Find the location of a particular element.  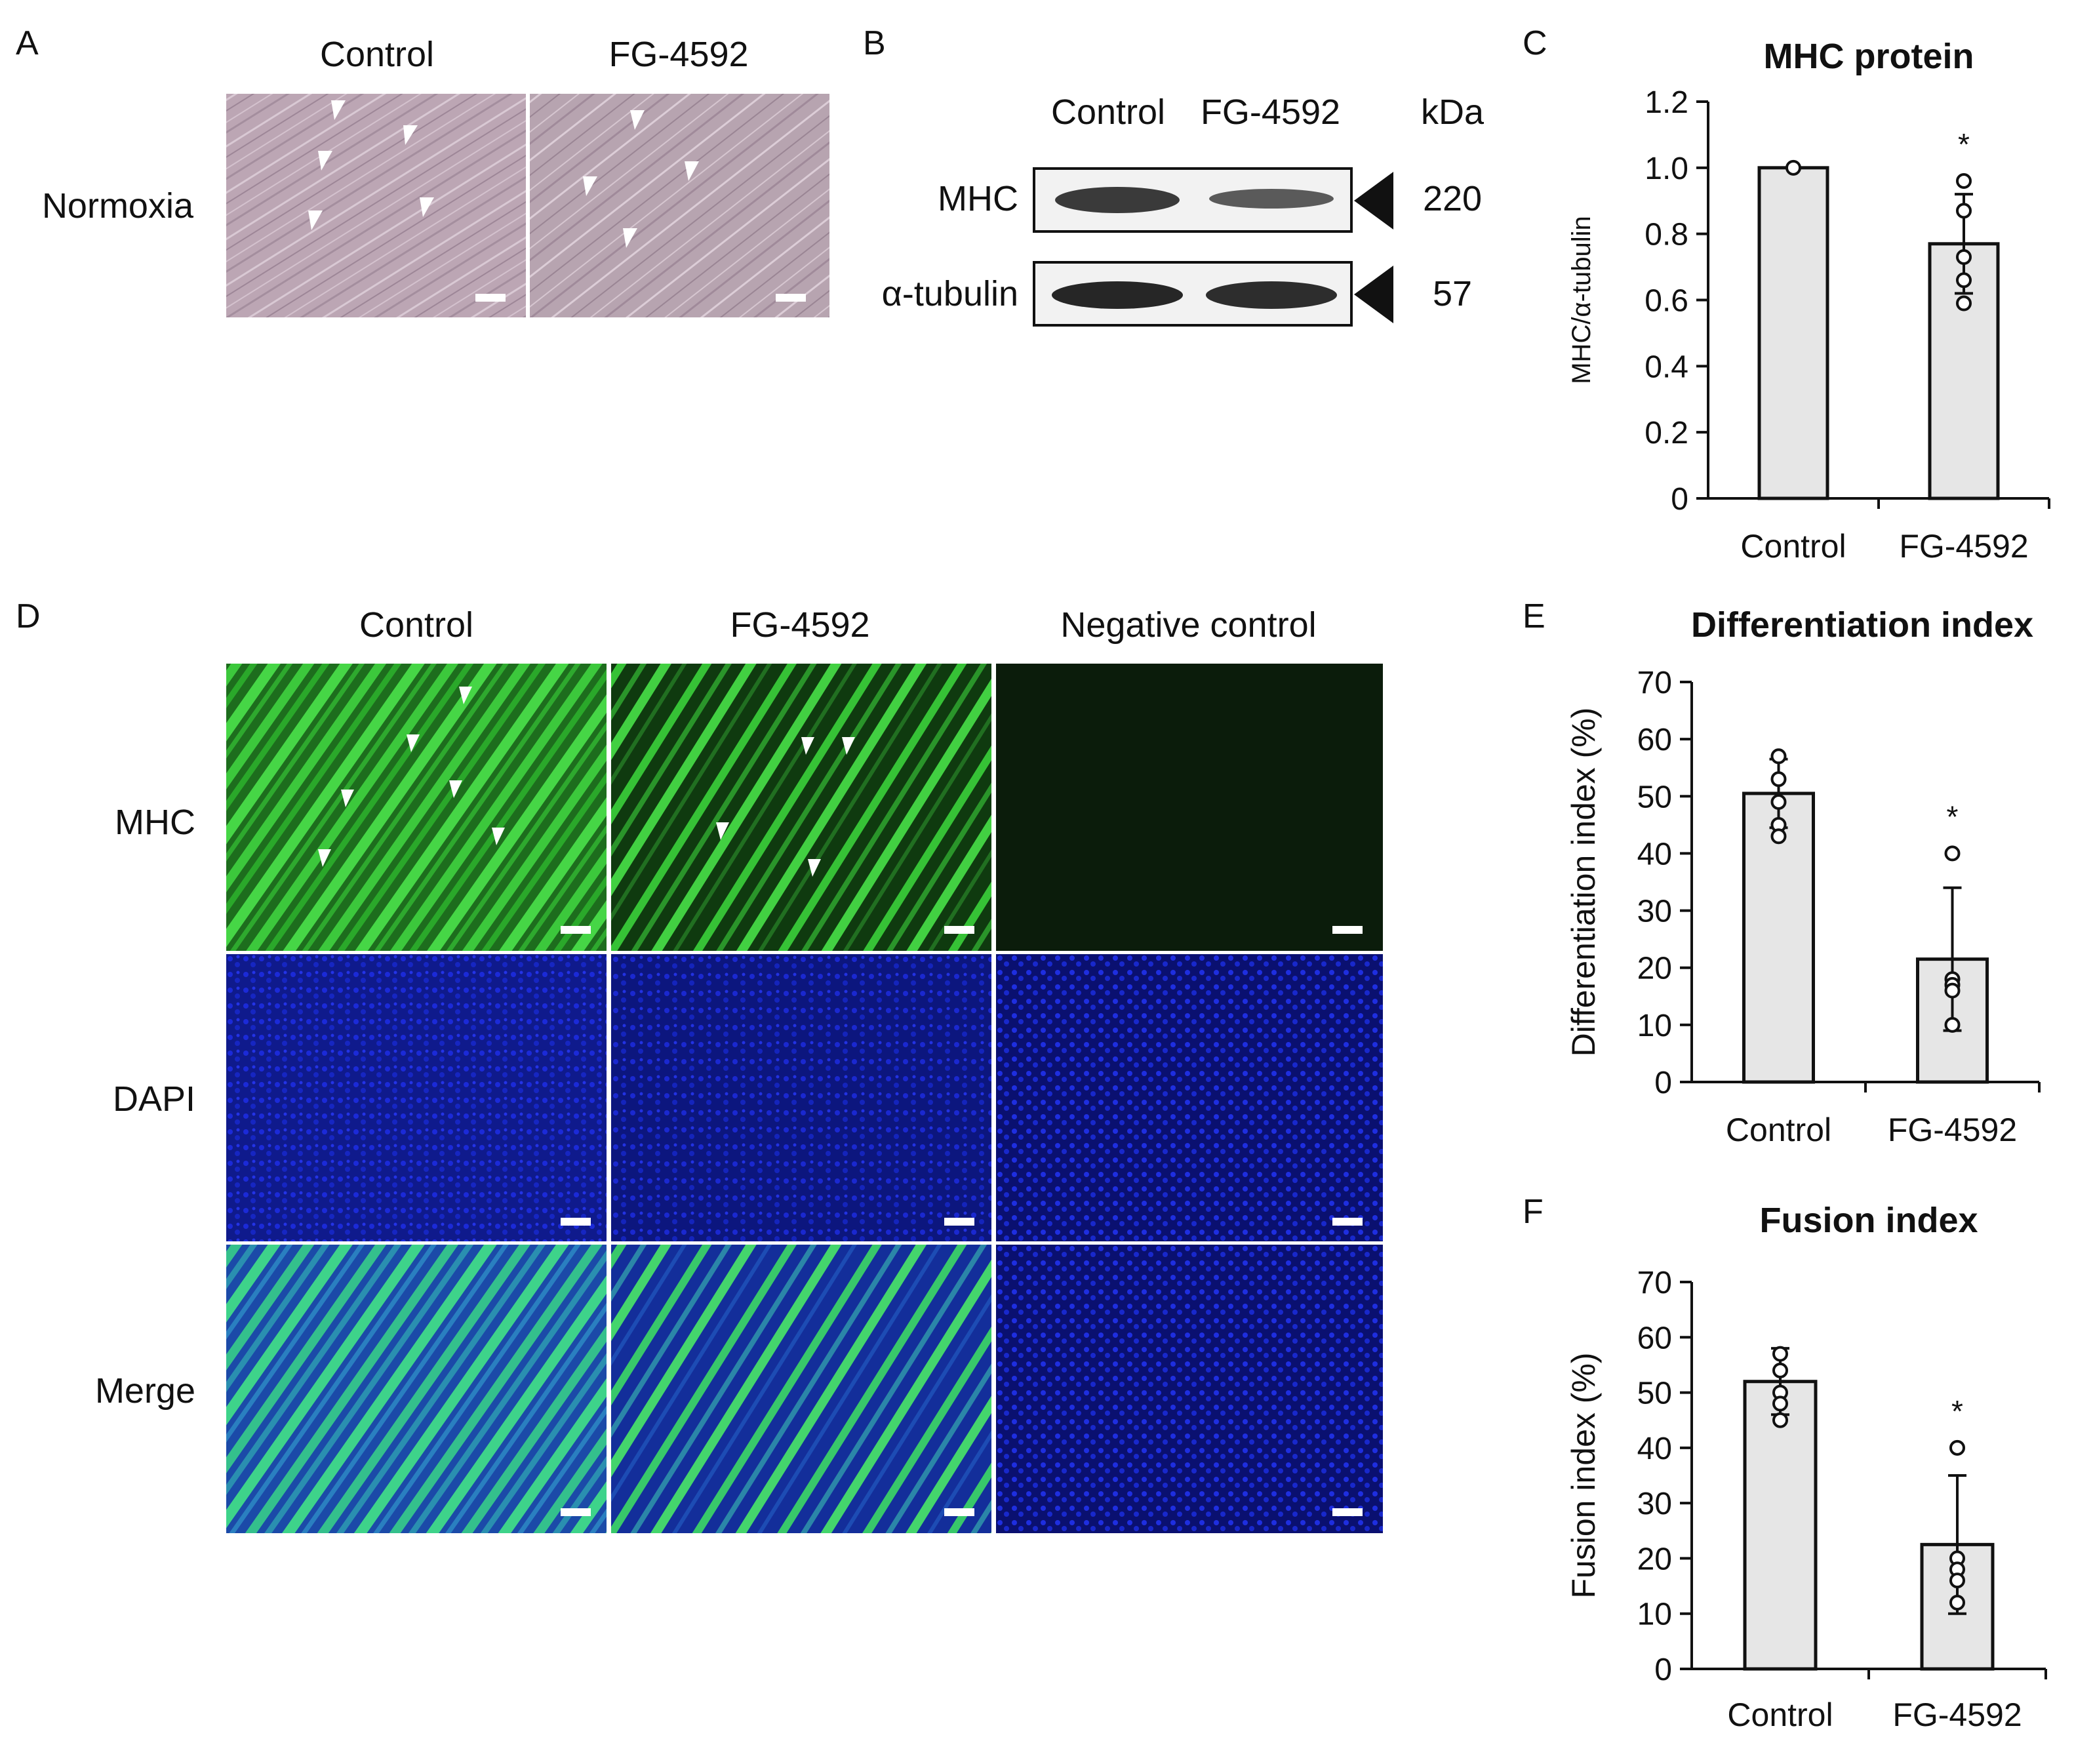

brightfield-control-image is located at coordinates (376, 206).